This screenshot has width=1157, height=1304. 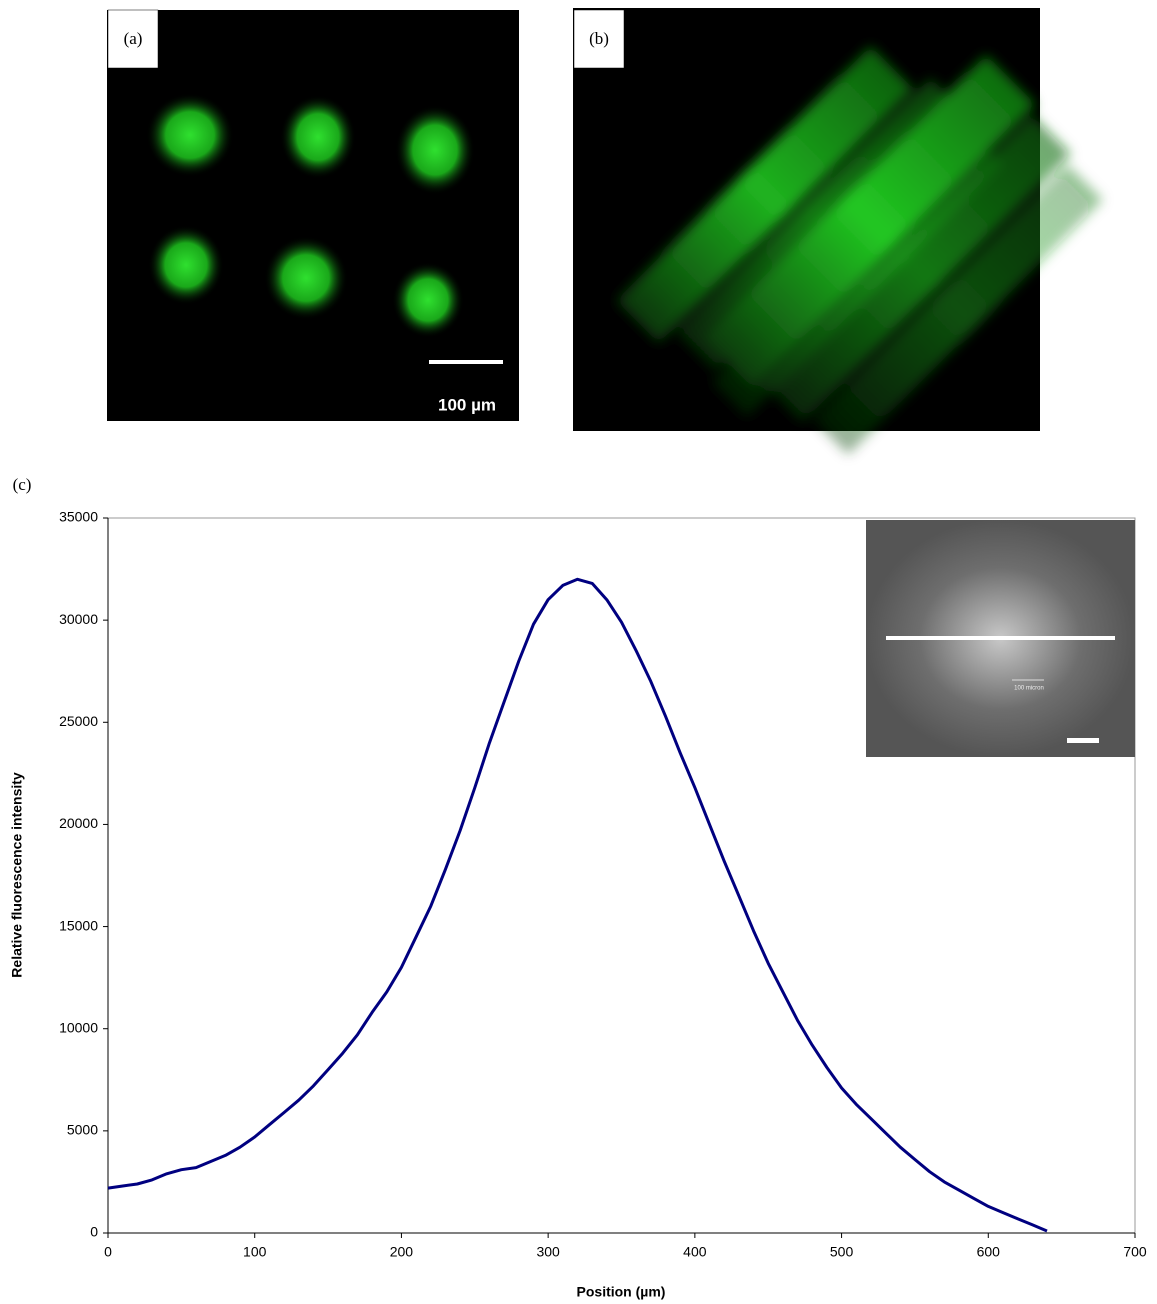 What do you see at coordinates (17, 875) in the screenshot?
I see `y-axis-label: Relative fluorescence intensity` at bounding box center [17, 875].